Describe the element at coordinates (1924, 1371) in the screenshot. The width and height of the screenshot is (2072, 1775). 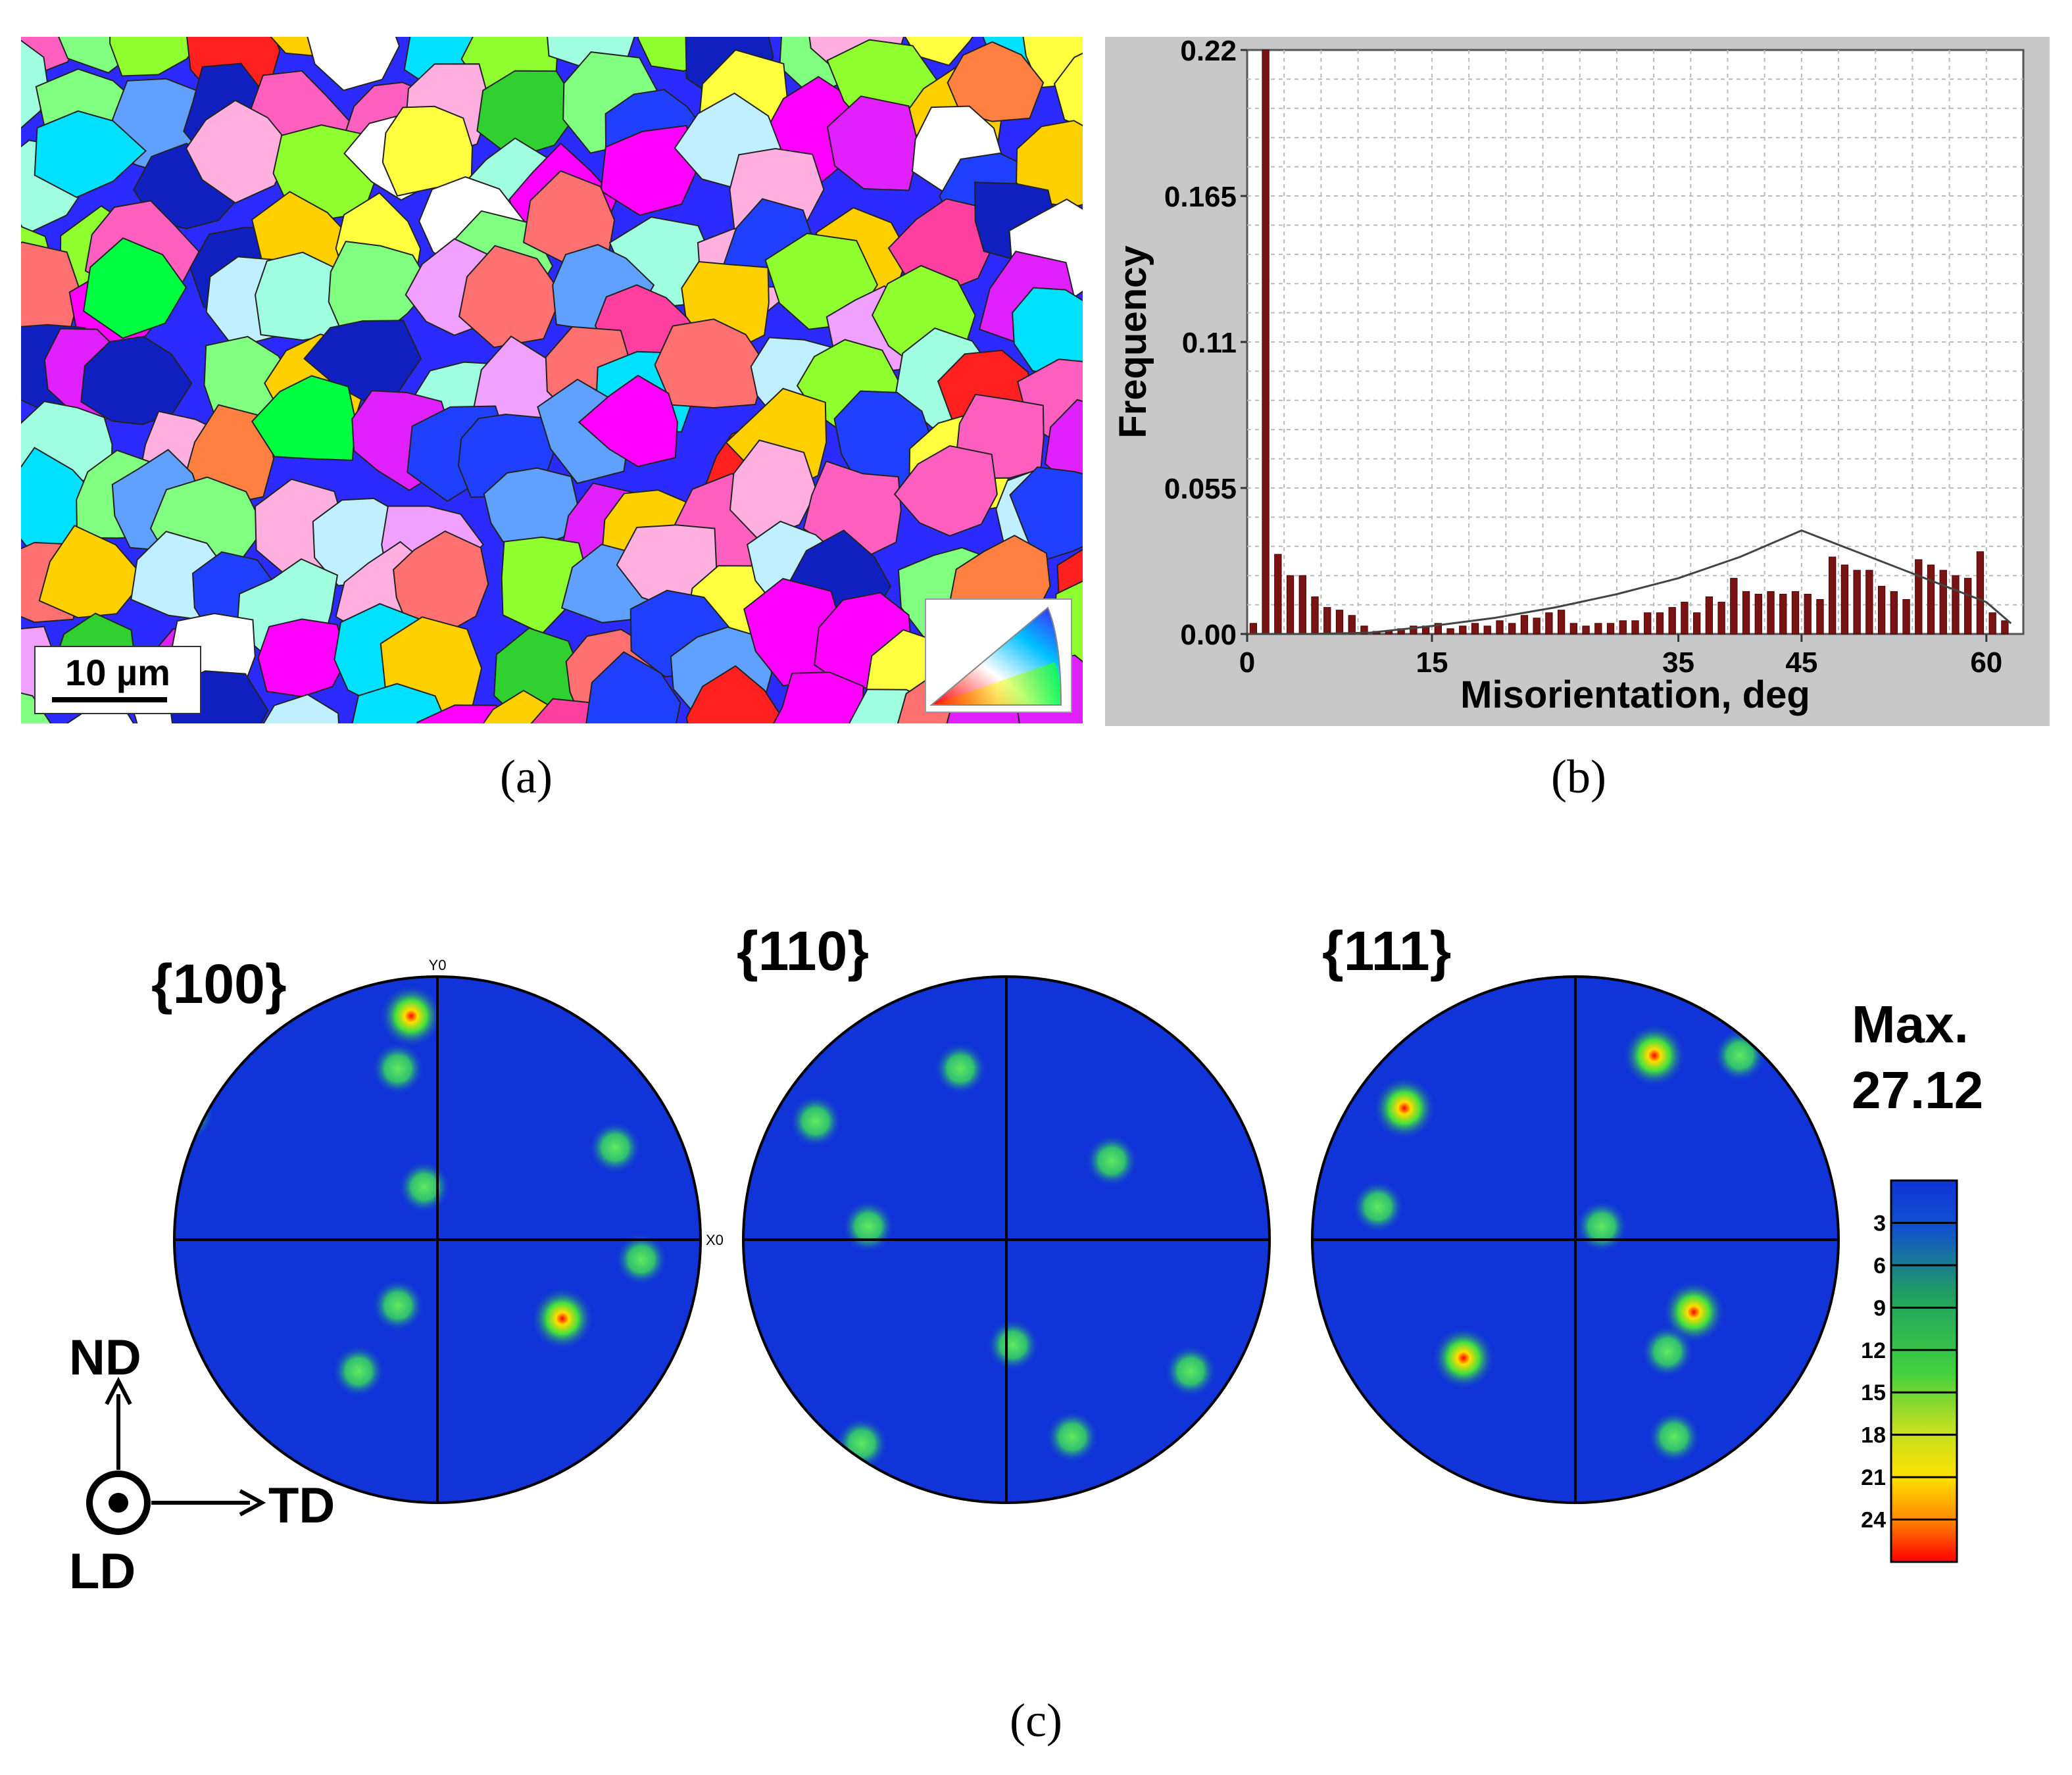
I see `colorbar` at that location.